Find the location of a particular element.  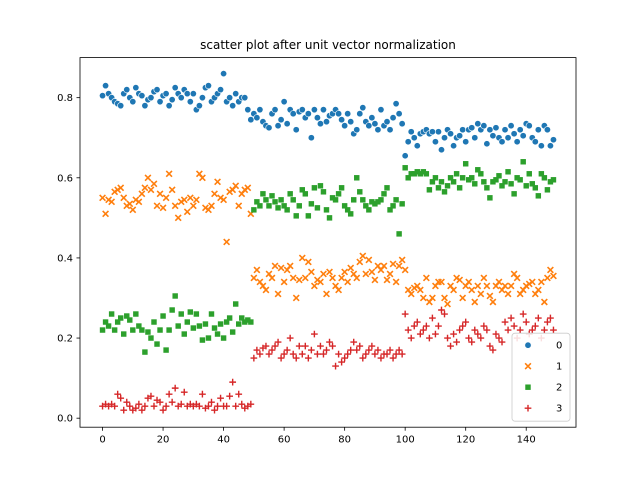

x-tick-label: 80 is located at coordinates (344, 440).